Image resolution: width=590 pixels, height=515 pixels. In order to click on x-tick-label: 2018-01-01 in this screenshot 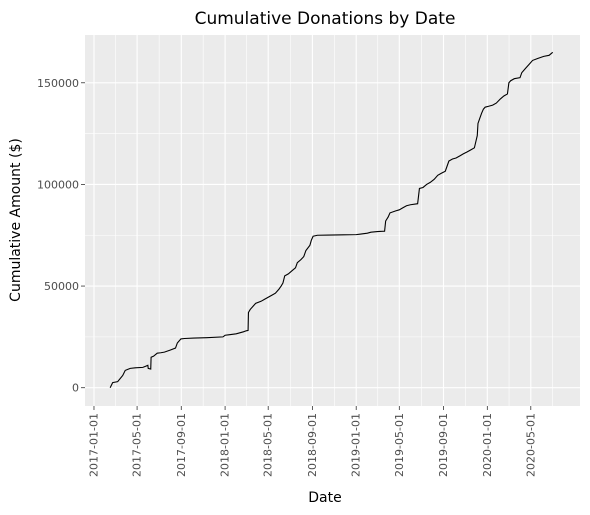, I will do `click(225, 445)`.